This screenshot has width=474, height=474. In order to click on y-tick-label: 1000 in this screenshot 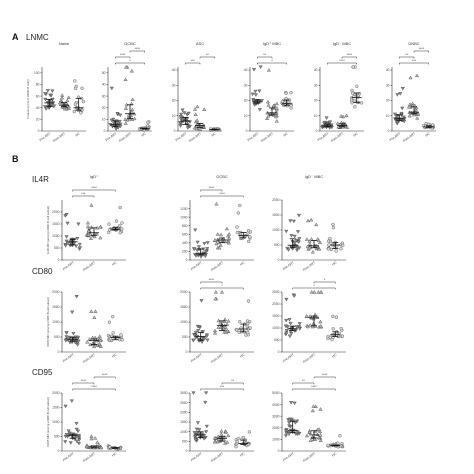, I will do `click(276, 230)`.